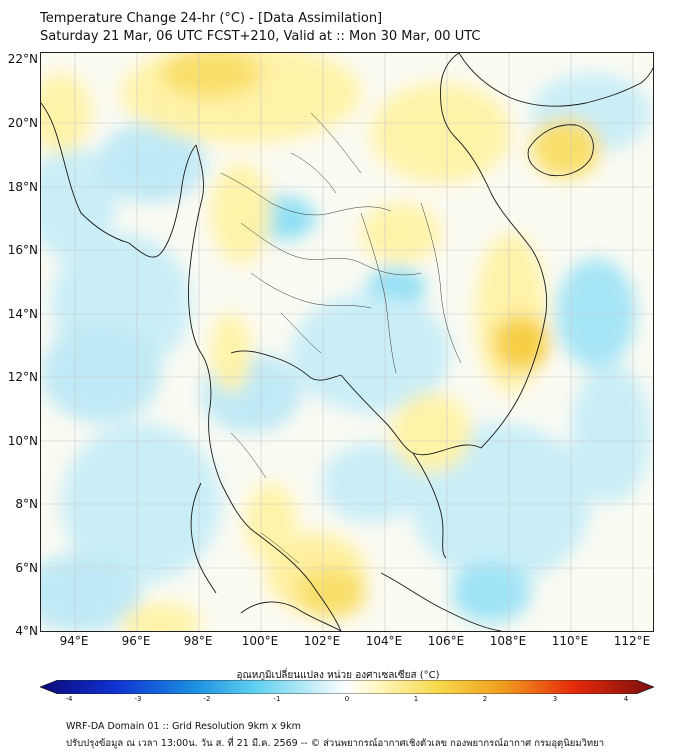  I want to click on lat-label-10n: 10°N, so click(22, 441).